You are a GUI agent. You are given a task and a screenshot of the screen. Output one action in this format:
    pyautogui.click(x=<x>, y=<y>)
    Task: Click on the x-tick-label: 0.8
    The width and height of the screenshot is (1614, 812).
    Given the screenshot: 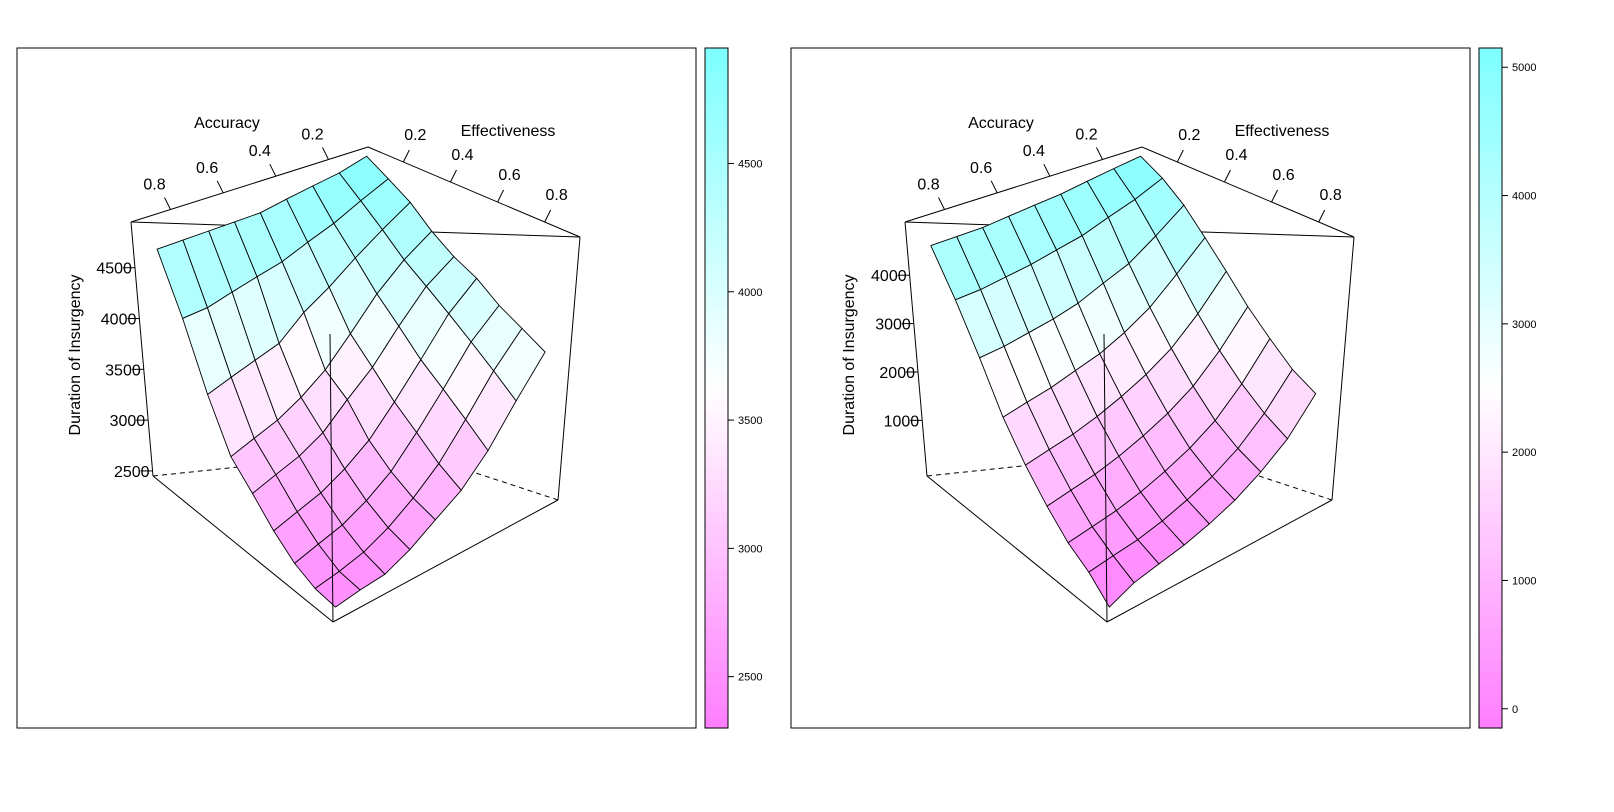 What is the action you would take?
    pyautogui.click(x=928, y=185)
    